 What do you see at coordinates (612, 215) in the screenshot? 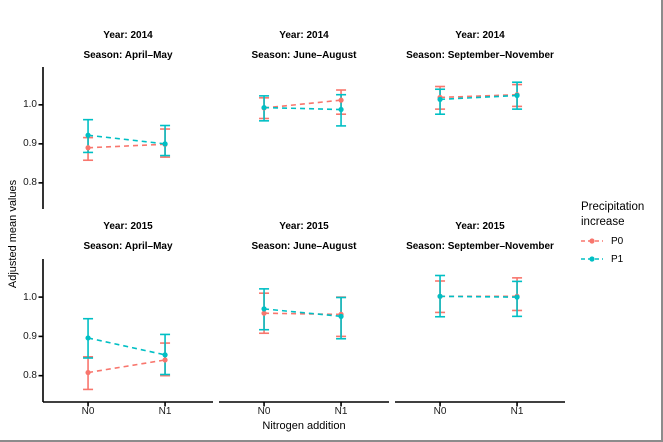
I see `legend-title: Precipitation increase` at bounding box center [612, 215].